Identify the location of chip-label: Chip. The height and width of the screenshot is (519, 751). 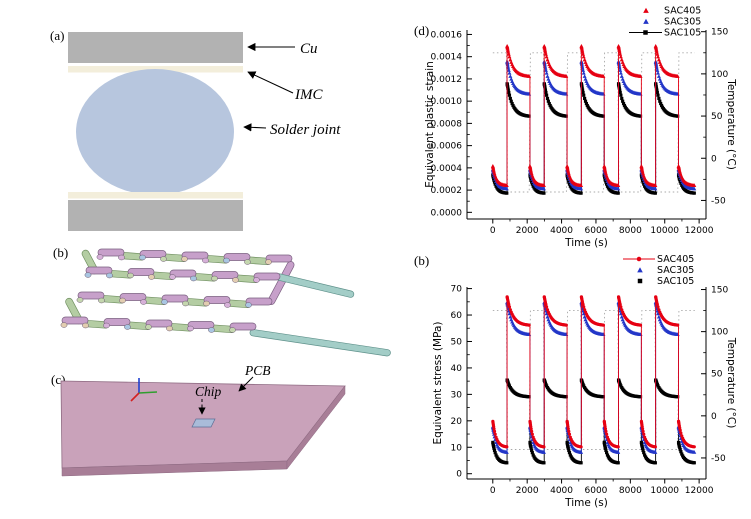
(208, 391).